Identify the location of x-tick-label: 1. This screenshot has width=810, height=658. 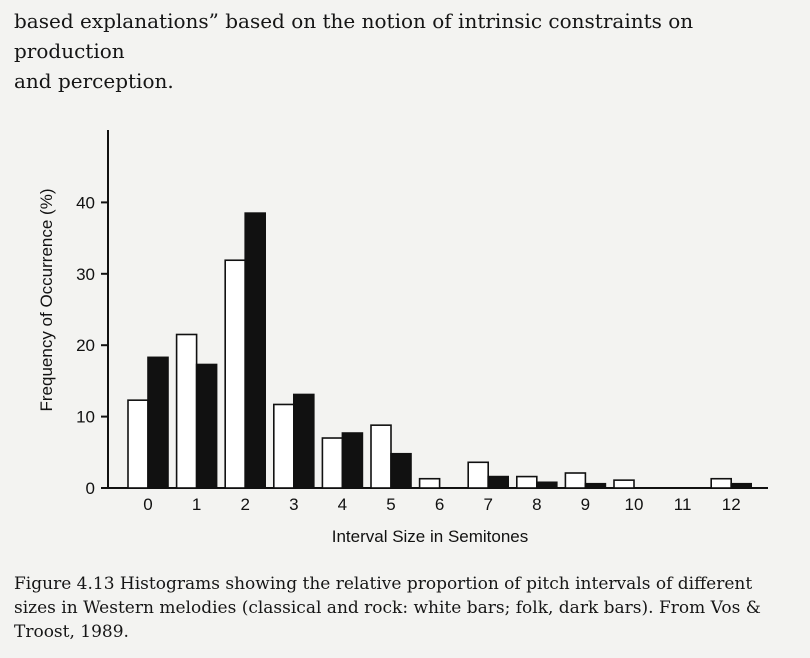
(196, 504).